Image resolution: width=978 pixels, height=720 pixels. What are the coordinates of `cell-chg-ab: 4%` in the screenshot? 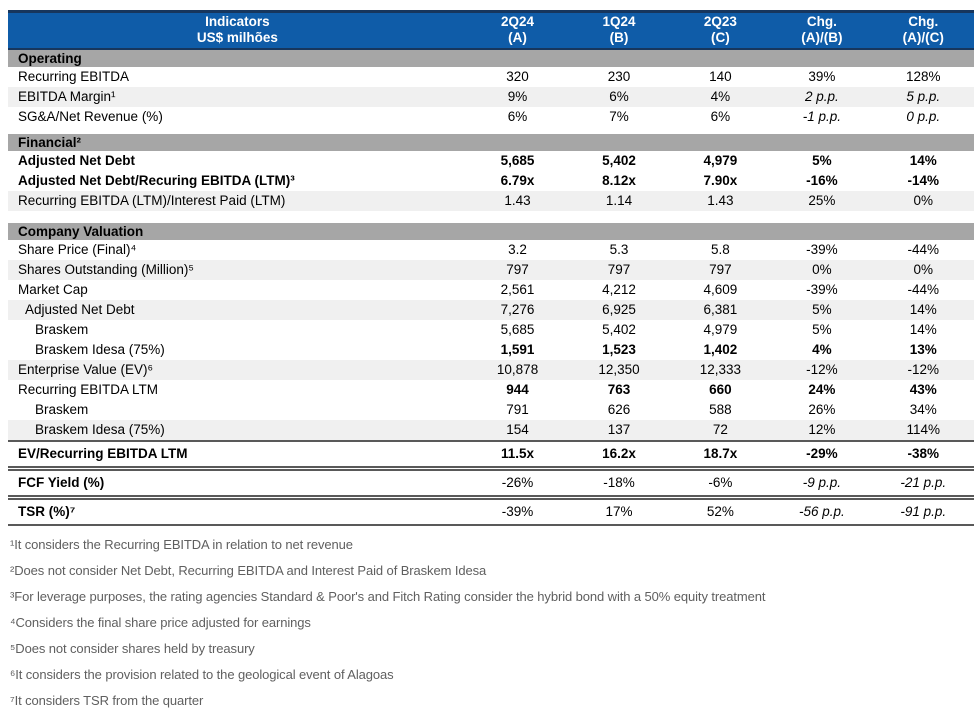 It's located at (822, 349).